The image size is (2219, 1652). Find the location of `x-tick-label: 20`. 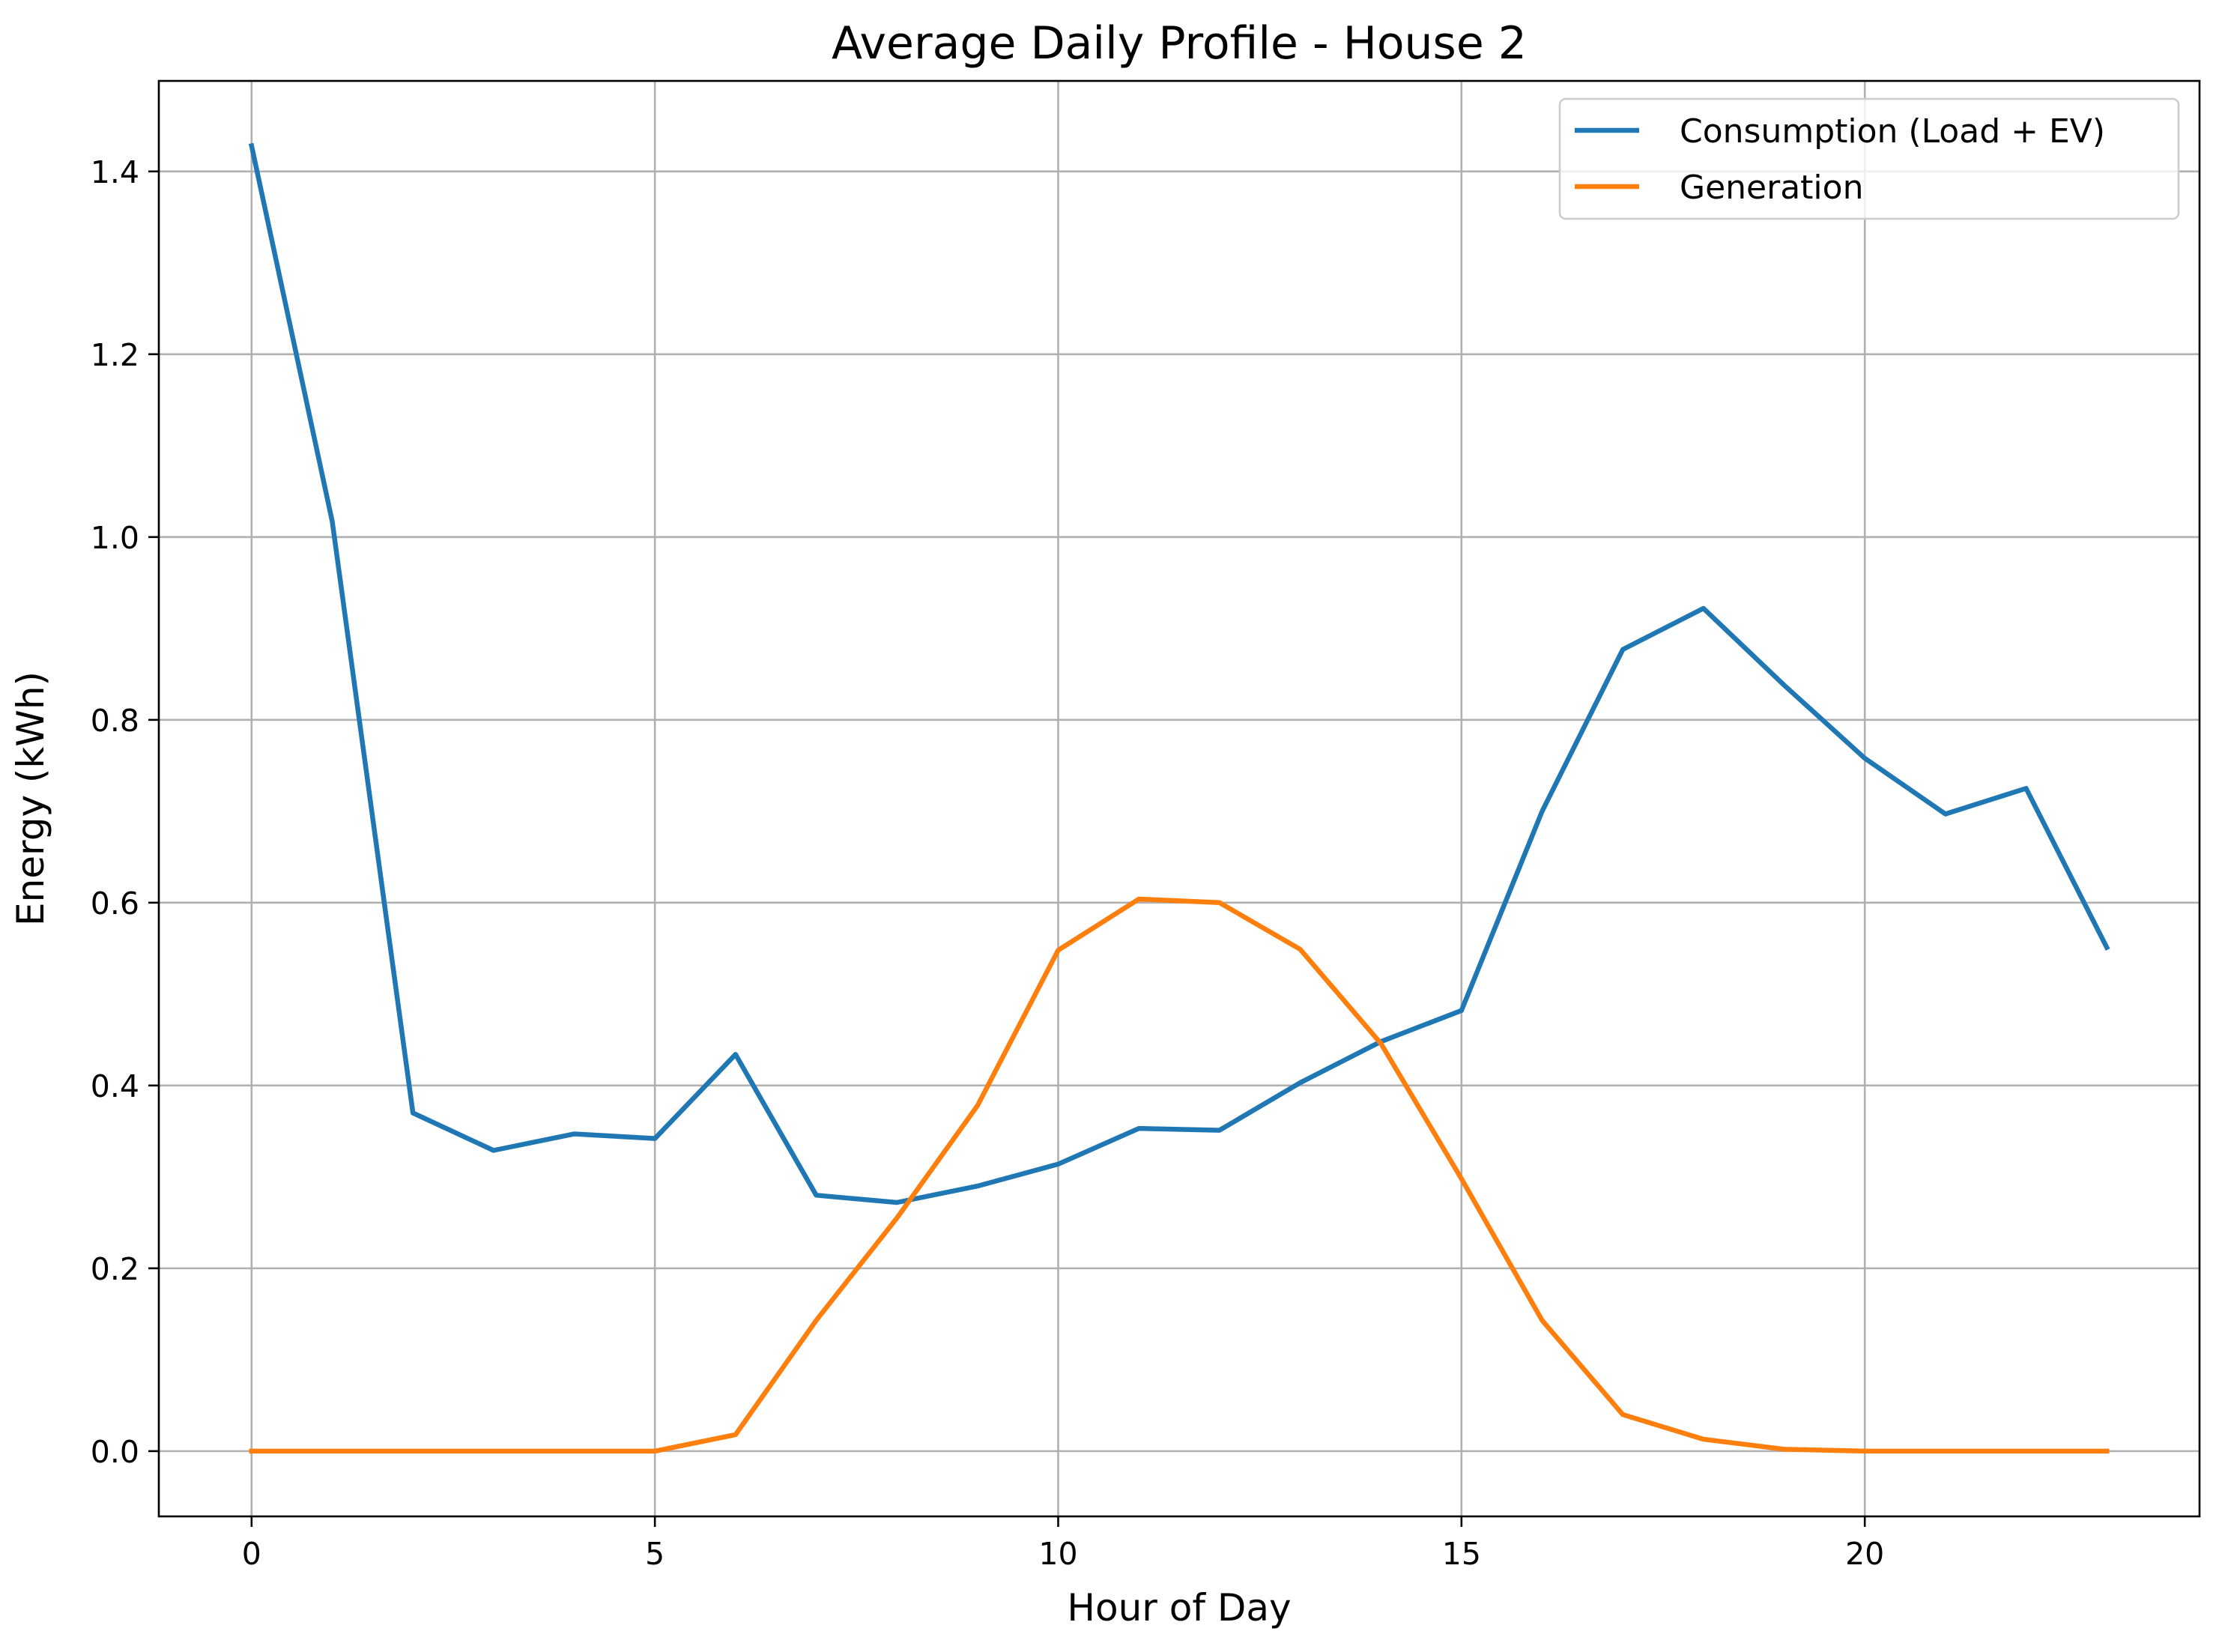

x-tick-label: 20 is located at coordinates (1864, 1554).